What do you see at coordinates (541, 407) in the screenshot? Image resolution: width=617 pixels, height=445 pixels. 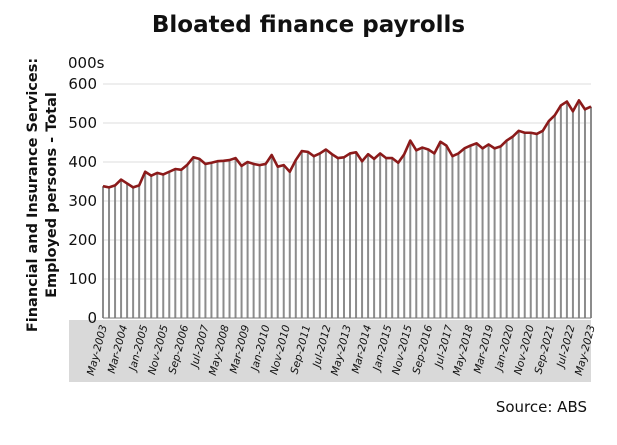 I see `source-note: Source: ABS` at bounding box center [541, 407].